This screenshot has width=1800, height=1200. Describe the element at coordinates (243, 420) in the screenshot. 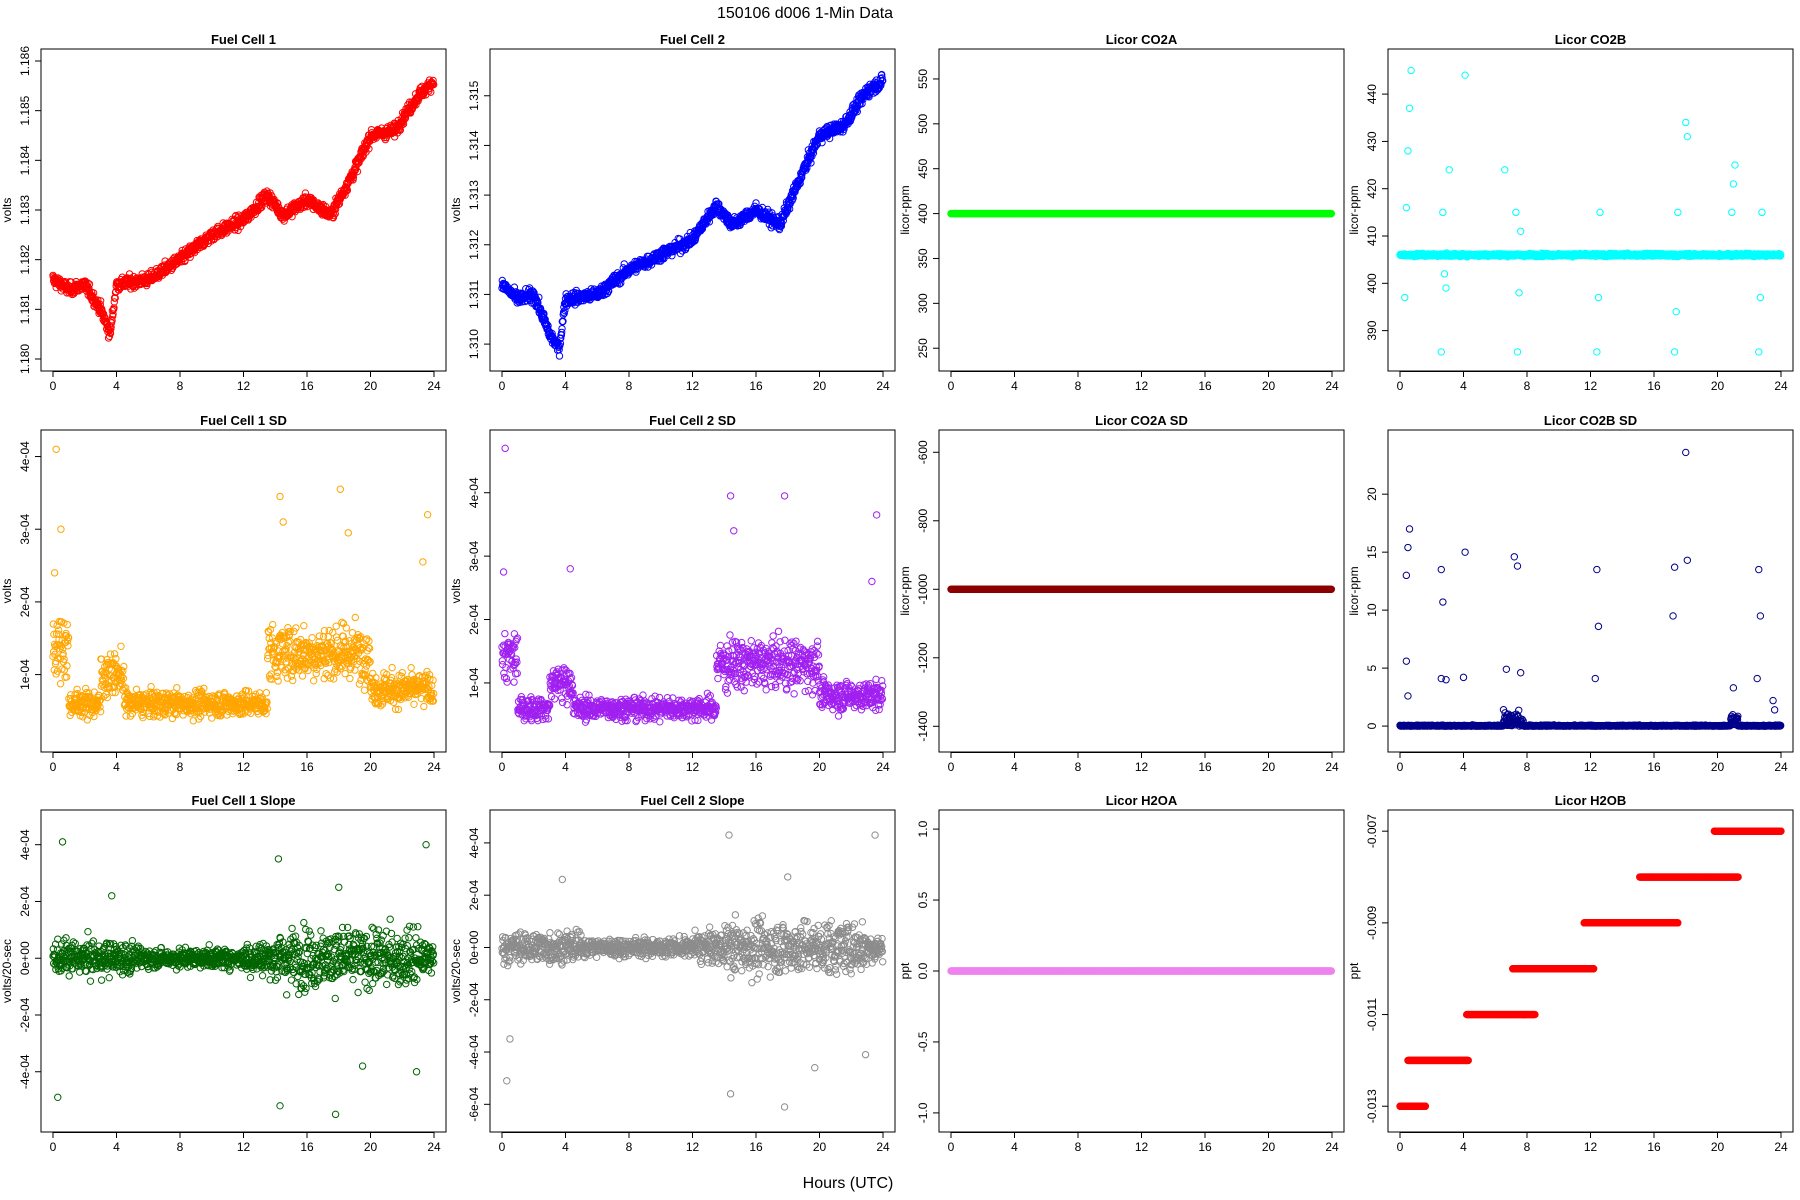

I see `panel-title: Fuel Cell 1 SD` at that location.